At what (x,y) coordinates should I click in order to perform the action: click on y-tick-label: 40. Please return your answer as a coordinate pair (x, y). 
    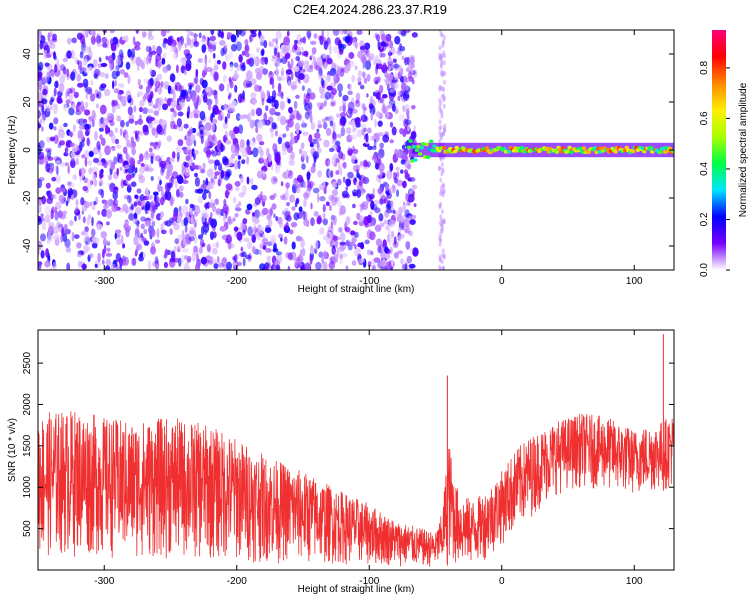
    Looking at the image, I should click on (27, 54).